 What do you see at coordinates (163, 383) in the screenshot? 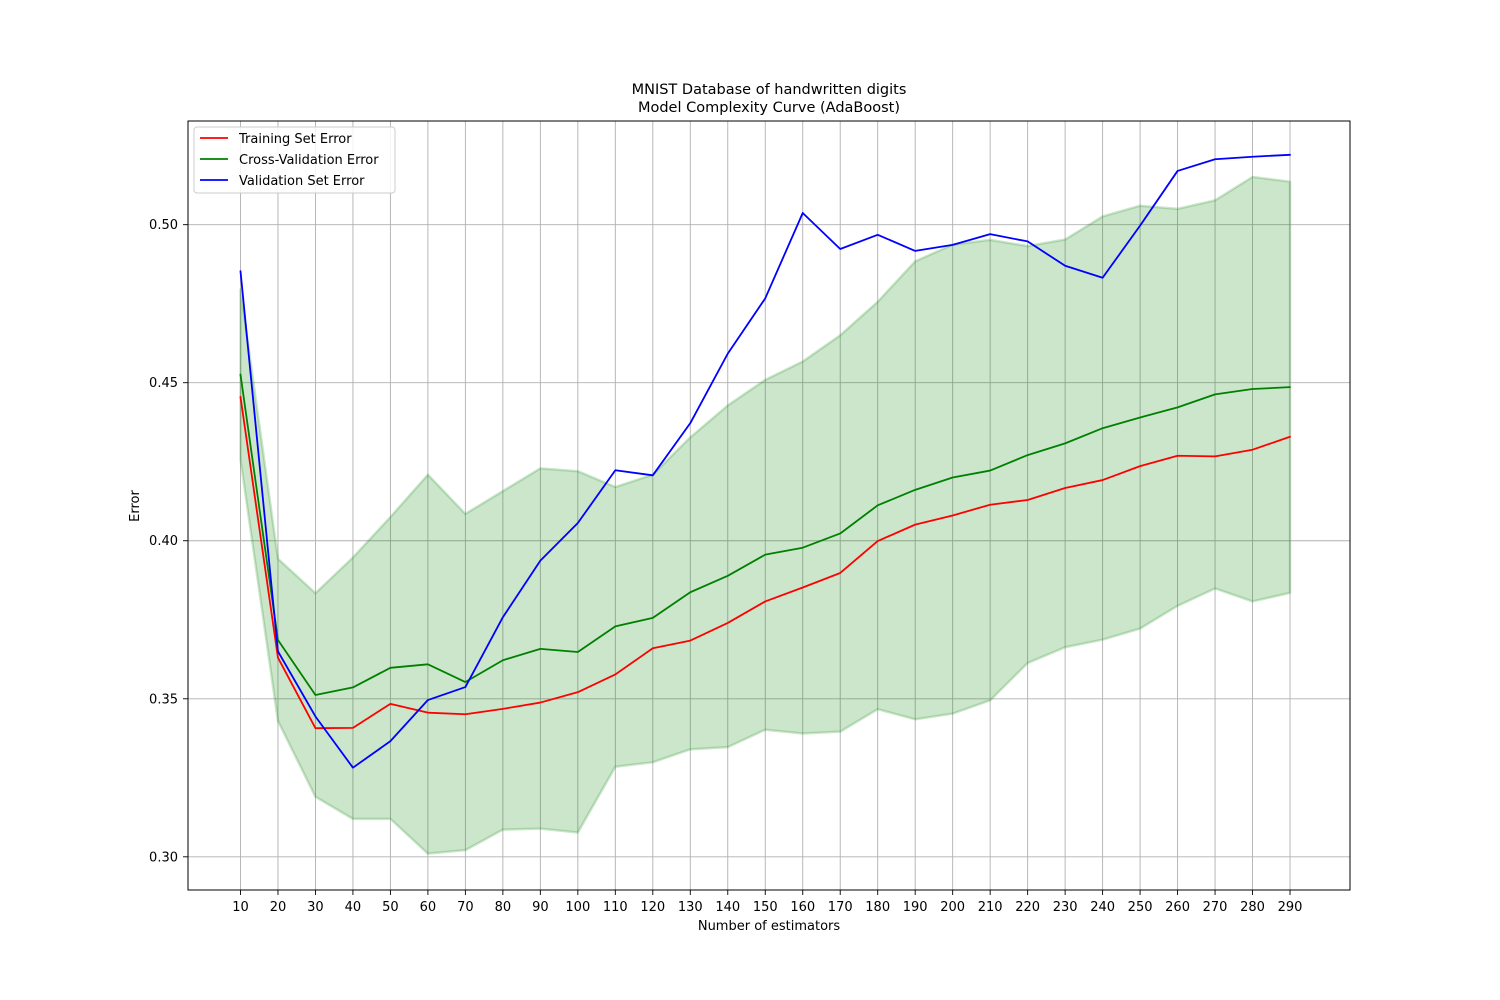
I see `y-tick-label: 0.45` at bounding box center [163, 383].